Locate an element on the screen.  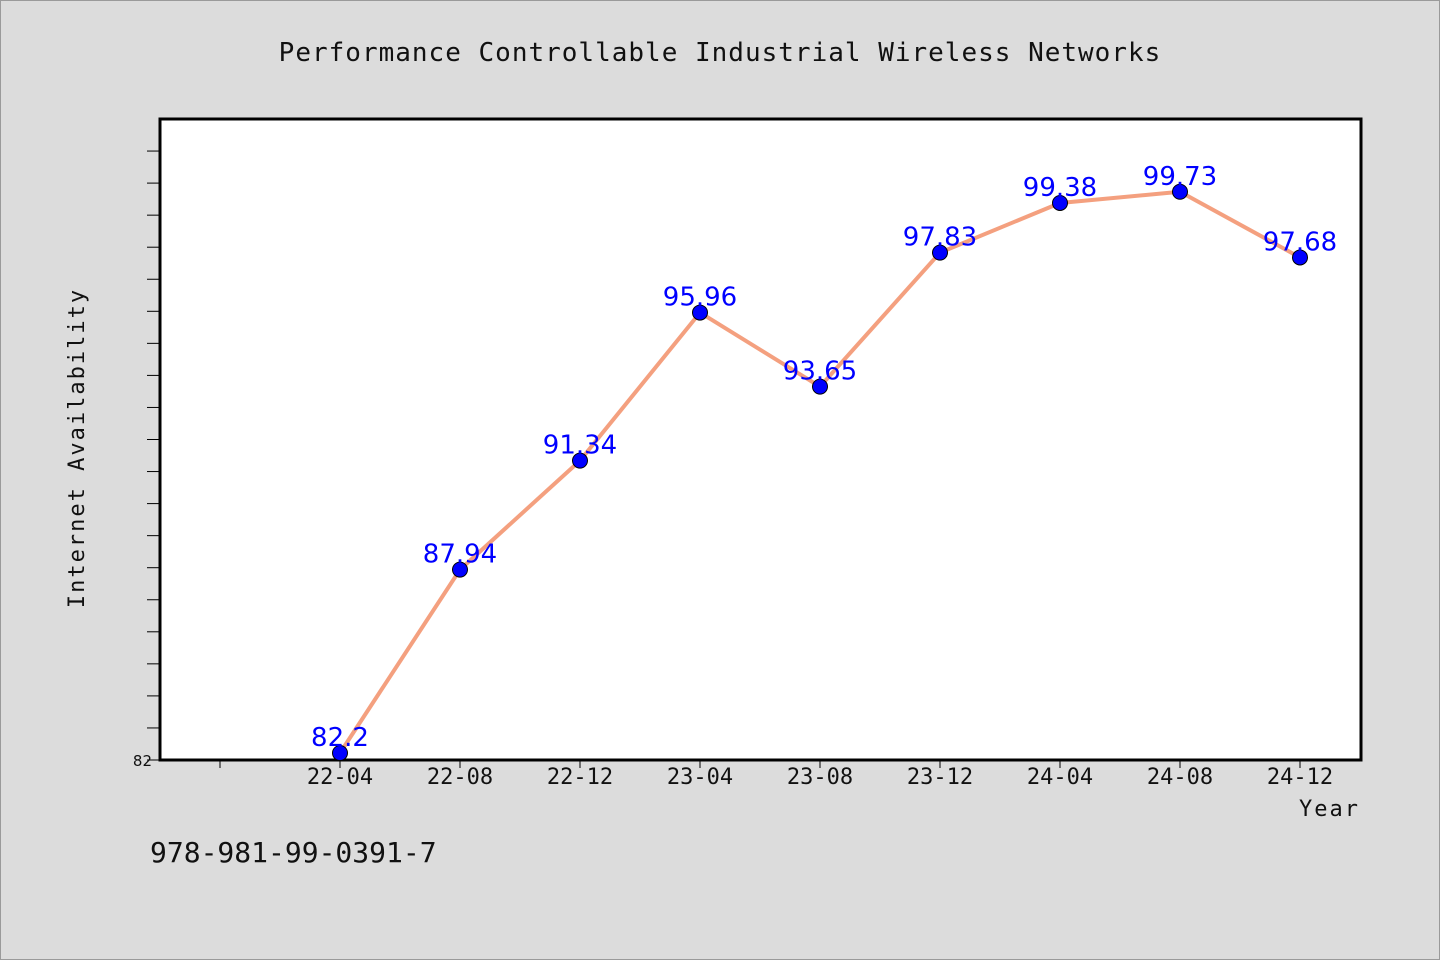
x-axis-label: Year is located at coordinates (1329, 809).